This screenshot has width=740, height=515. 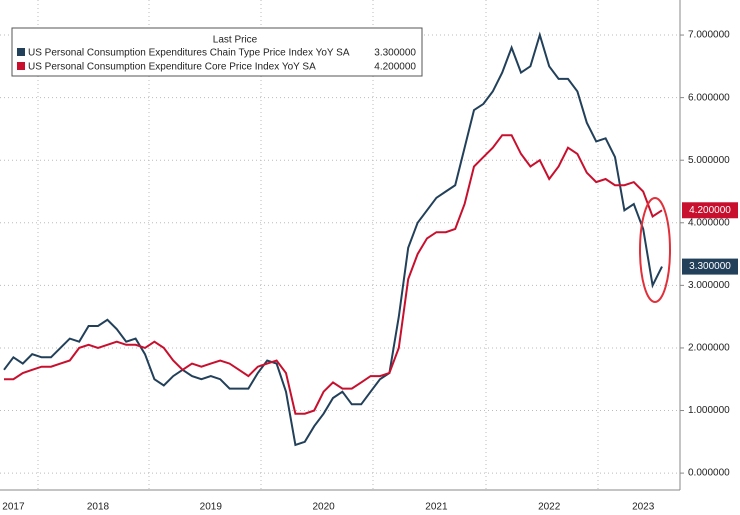 I want to click on x-tick-label: 2017, so click(x=13, y=507).